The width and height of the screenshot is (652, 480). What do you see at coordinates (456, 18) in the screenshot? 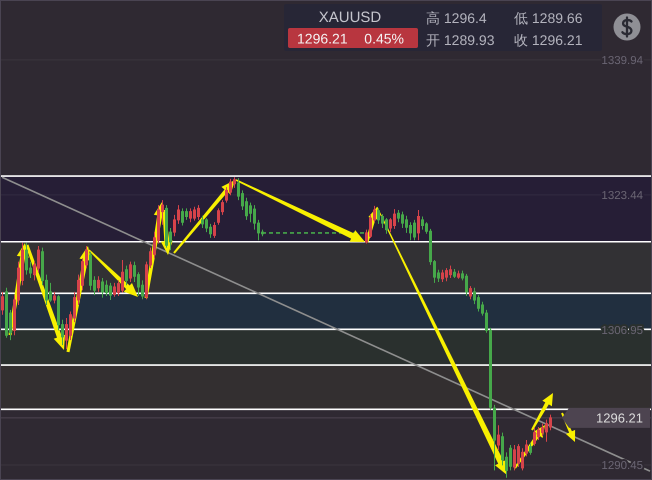
I see `annotation: 高 1296.4` at bounding box center [456, 18].